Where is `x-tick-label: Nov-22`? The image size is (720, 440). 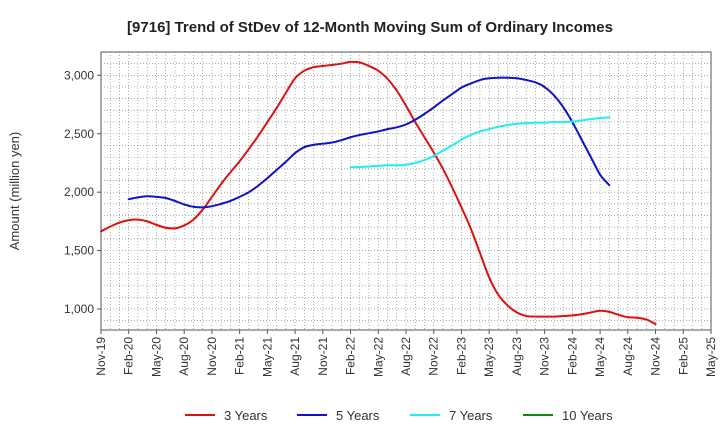 x-tick-label: Nov-22 is located at coordinates (434, 356).